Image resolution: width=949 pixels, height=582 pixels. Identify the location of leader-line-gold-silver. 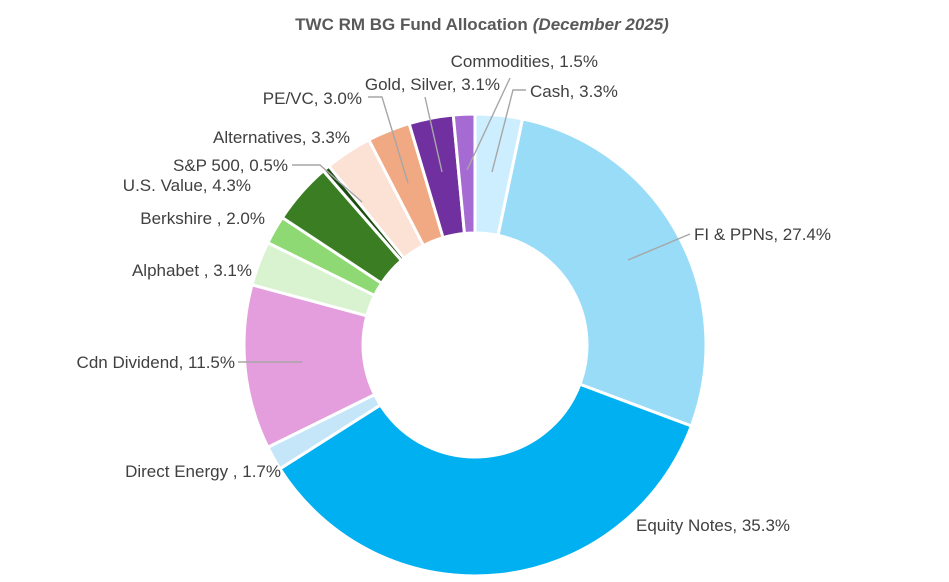
(433, 134).